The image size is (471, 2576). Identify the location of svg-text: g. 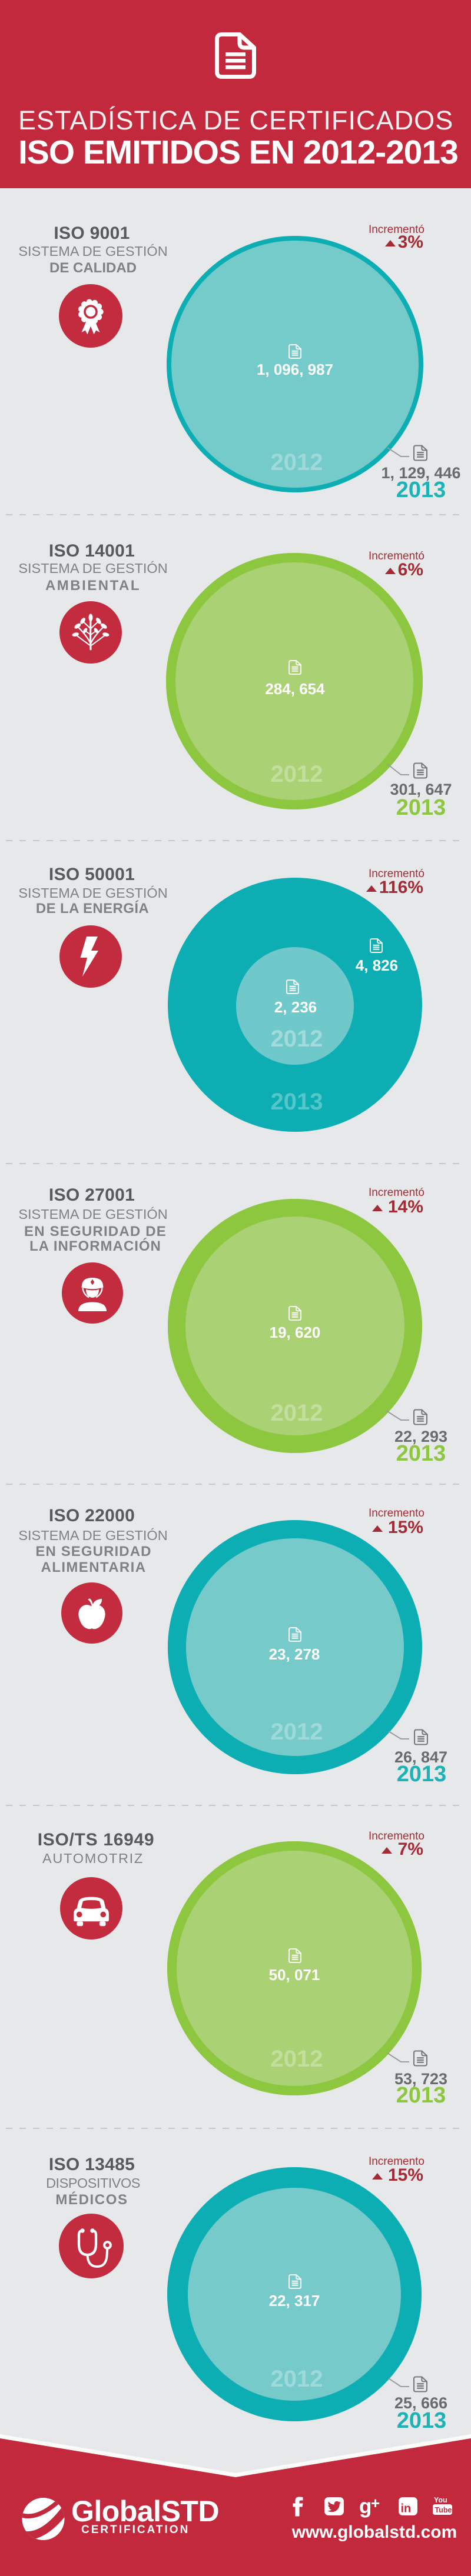
(365, 2507).